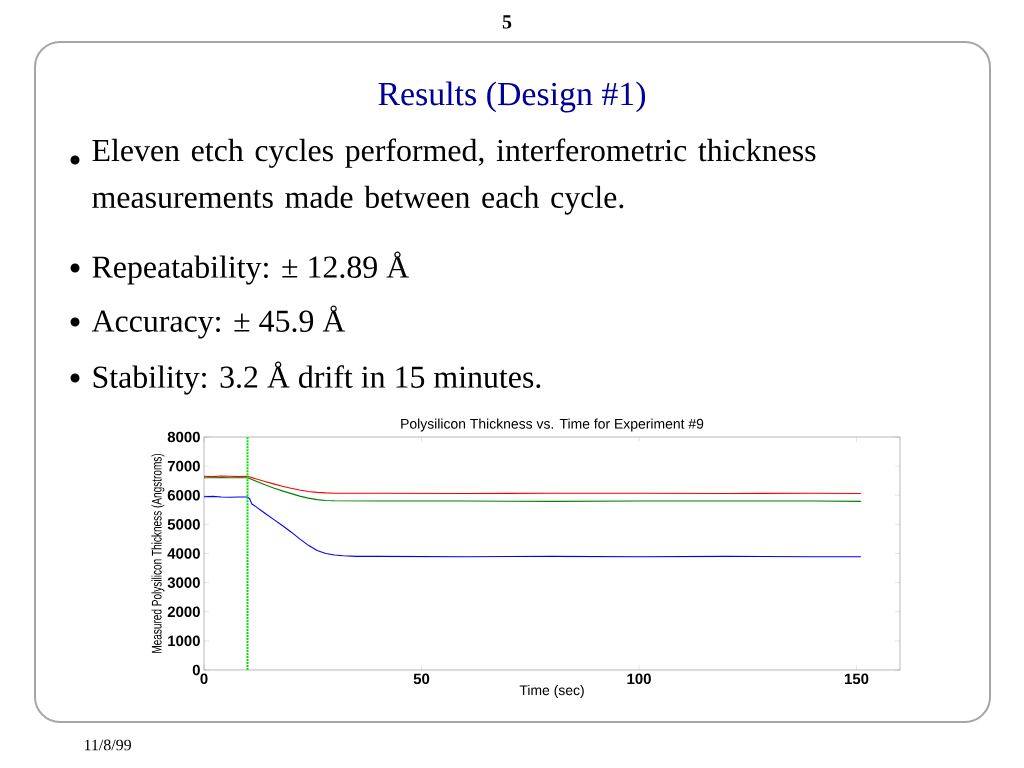 This screenshot has width=1024, height=768. I want to click on y-tick-label: 5000, so click(183, 524).